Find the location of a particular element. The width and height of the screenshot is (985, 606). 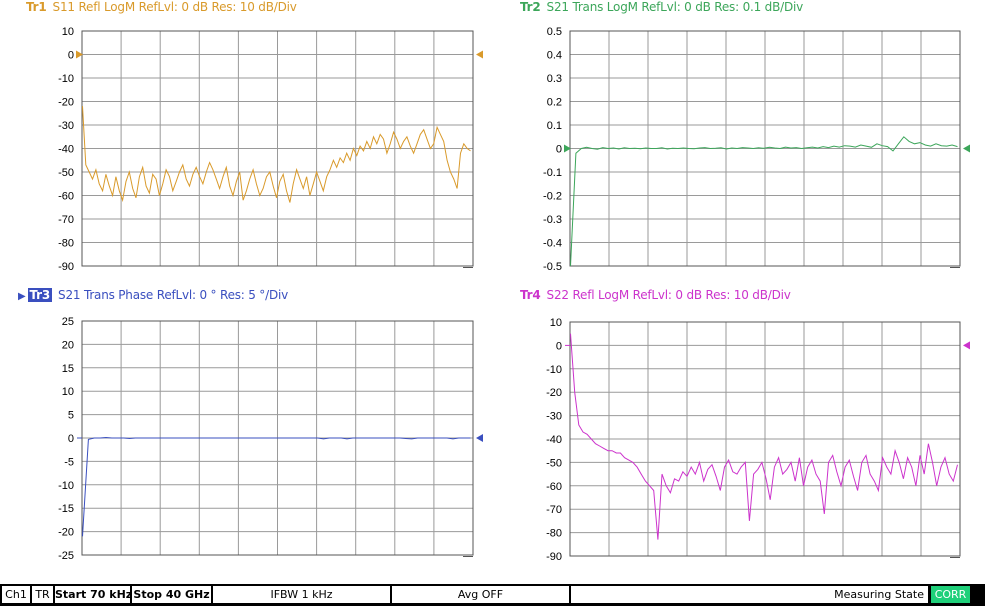

ifbw-setting: IFBW 1 kHz is located at coordinates (302, 594).